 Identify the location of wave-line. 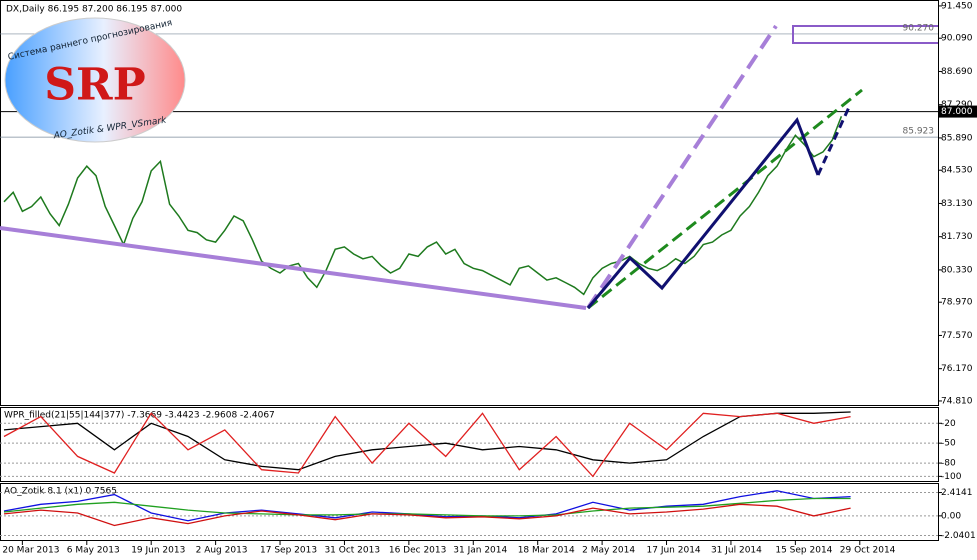
(703, 213).